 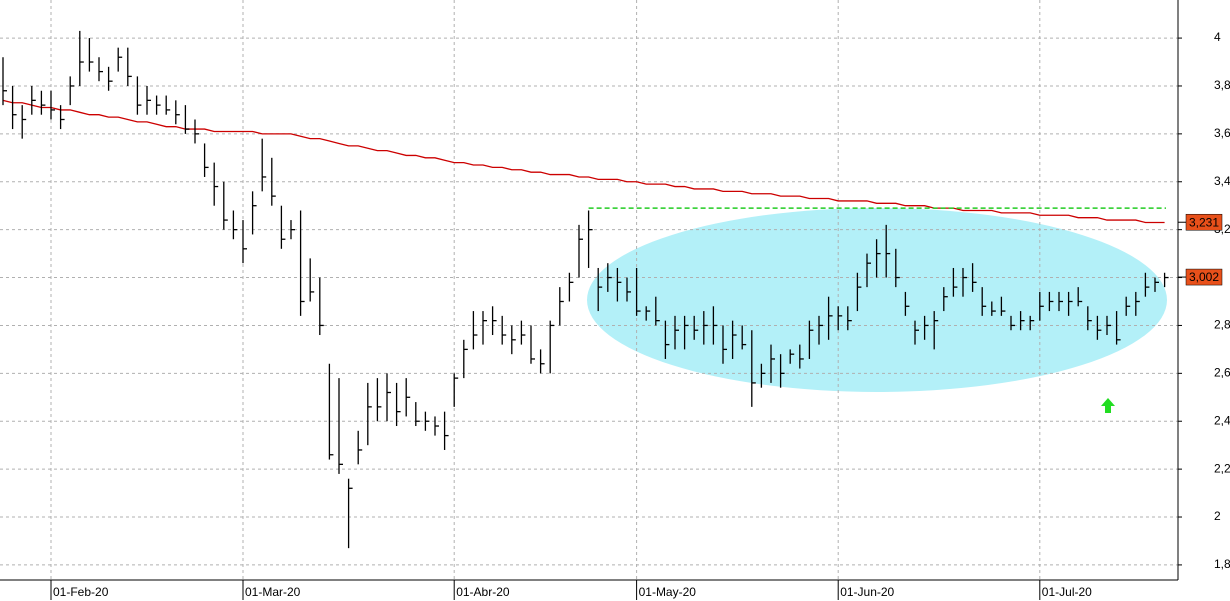 I want to click on y-tick-label: 2,8, so click(x=1222, y=325).